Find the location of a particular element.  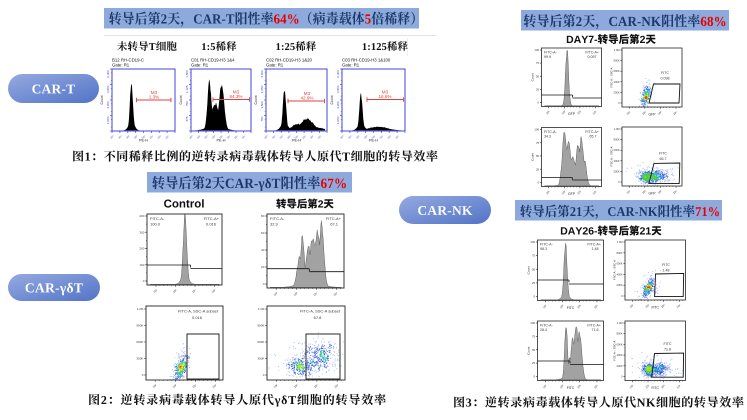

svg-text: FITC-A- is located at coordinates (547, 326).